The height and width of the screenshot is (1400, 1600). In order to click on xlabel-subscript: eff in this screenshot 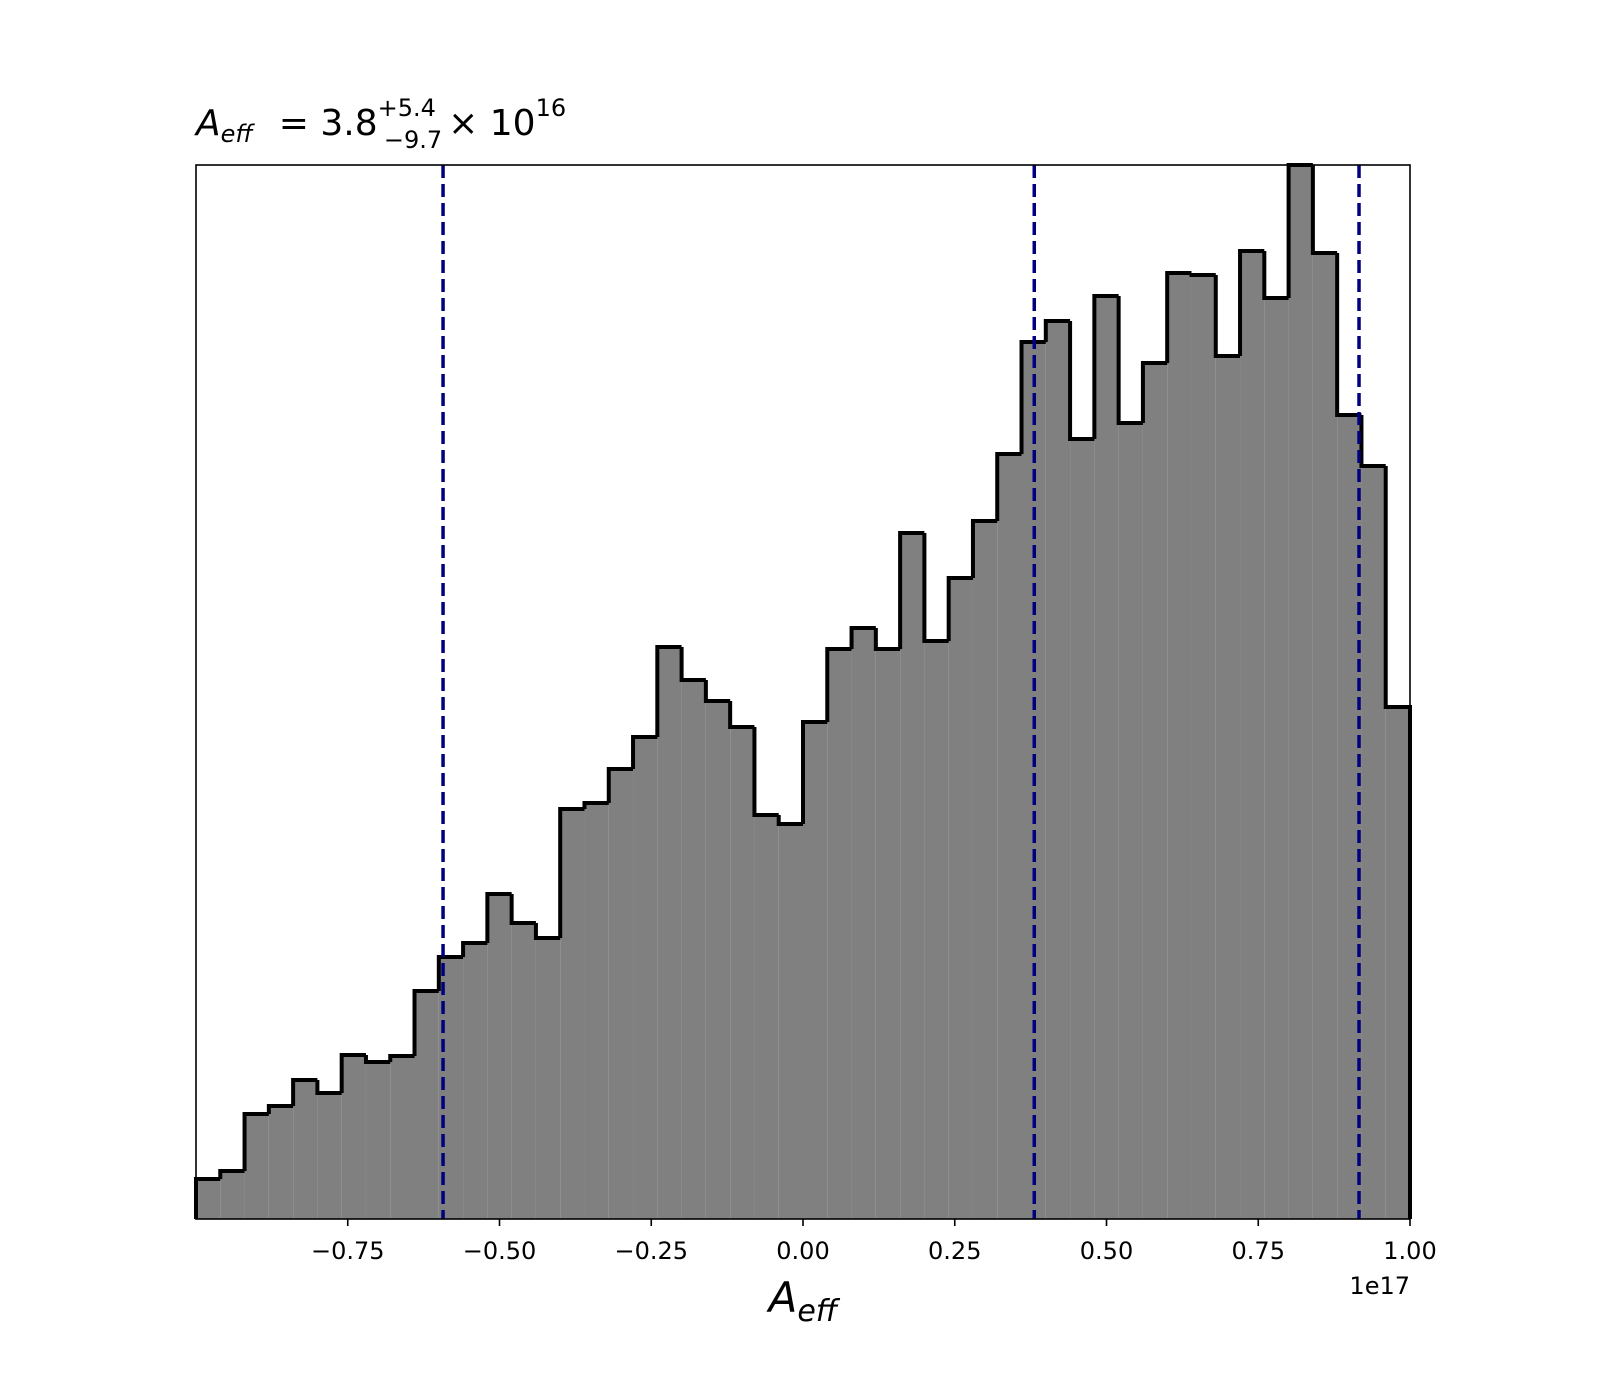, I will do `click(818, 1311)`.